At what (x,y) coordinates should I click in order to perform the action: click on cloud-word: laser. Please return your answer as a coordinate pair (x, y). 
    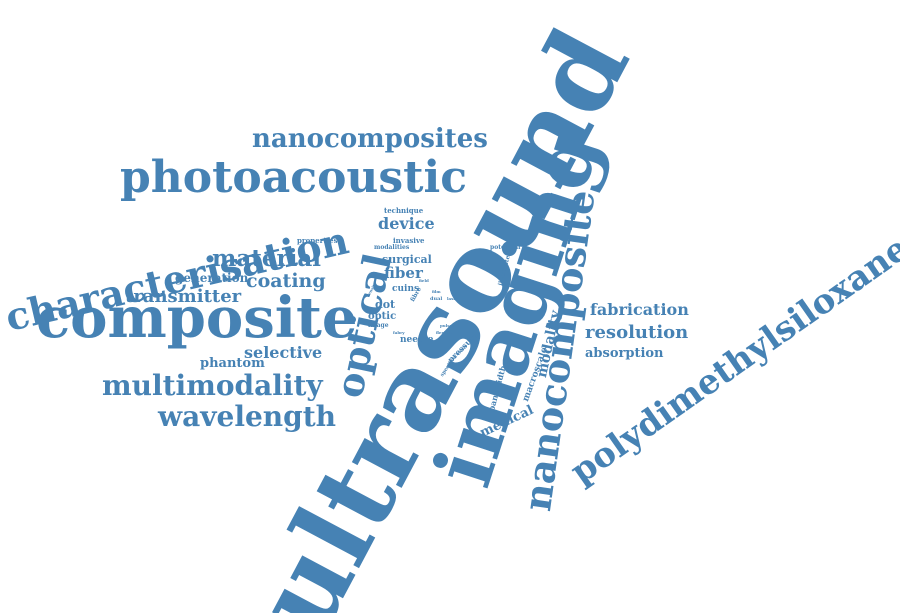
    Looking at the image, I should click on (453, 298).